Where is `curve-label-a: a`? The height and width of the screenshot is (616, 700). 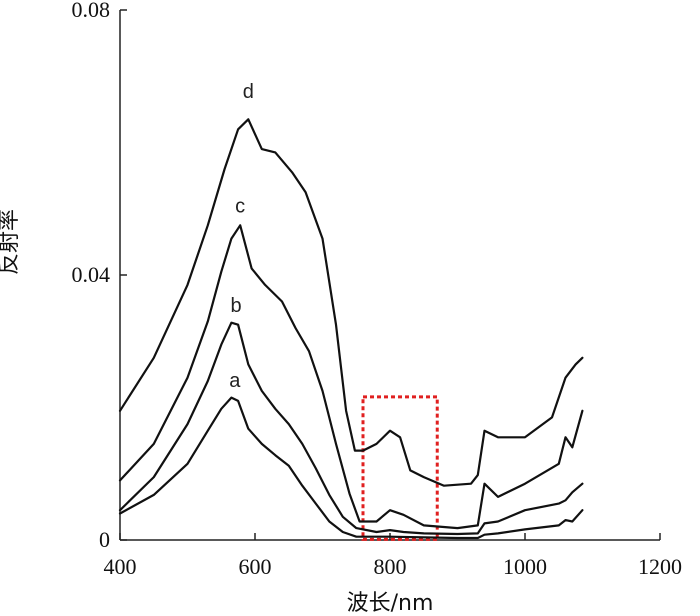
curve-label-a: a is located at coordinates (235, 381).